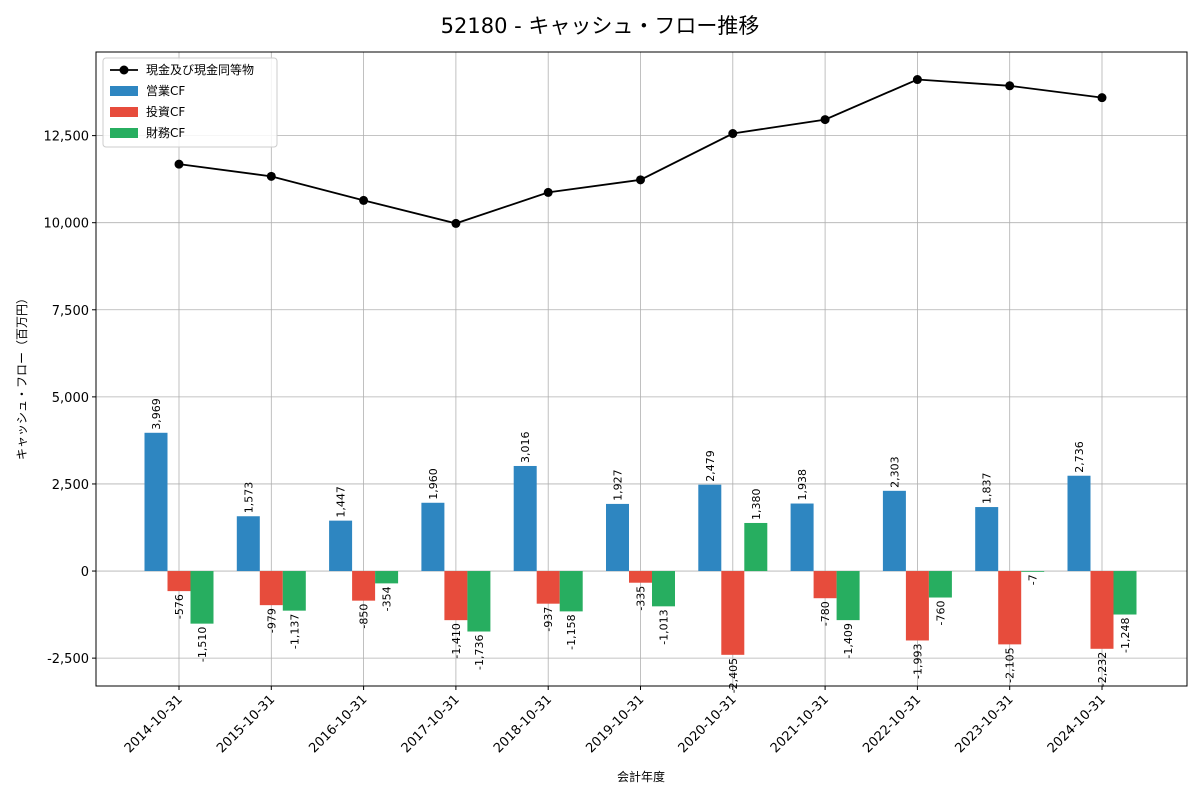 This screenshot has height=800, width=1200. Describe the element at coordinates (156, 414) in the screenshot. I see `bar-value-label: 3,969` at that location.